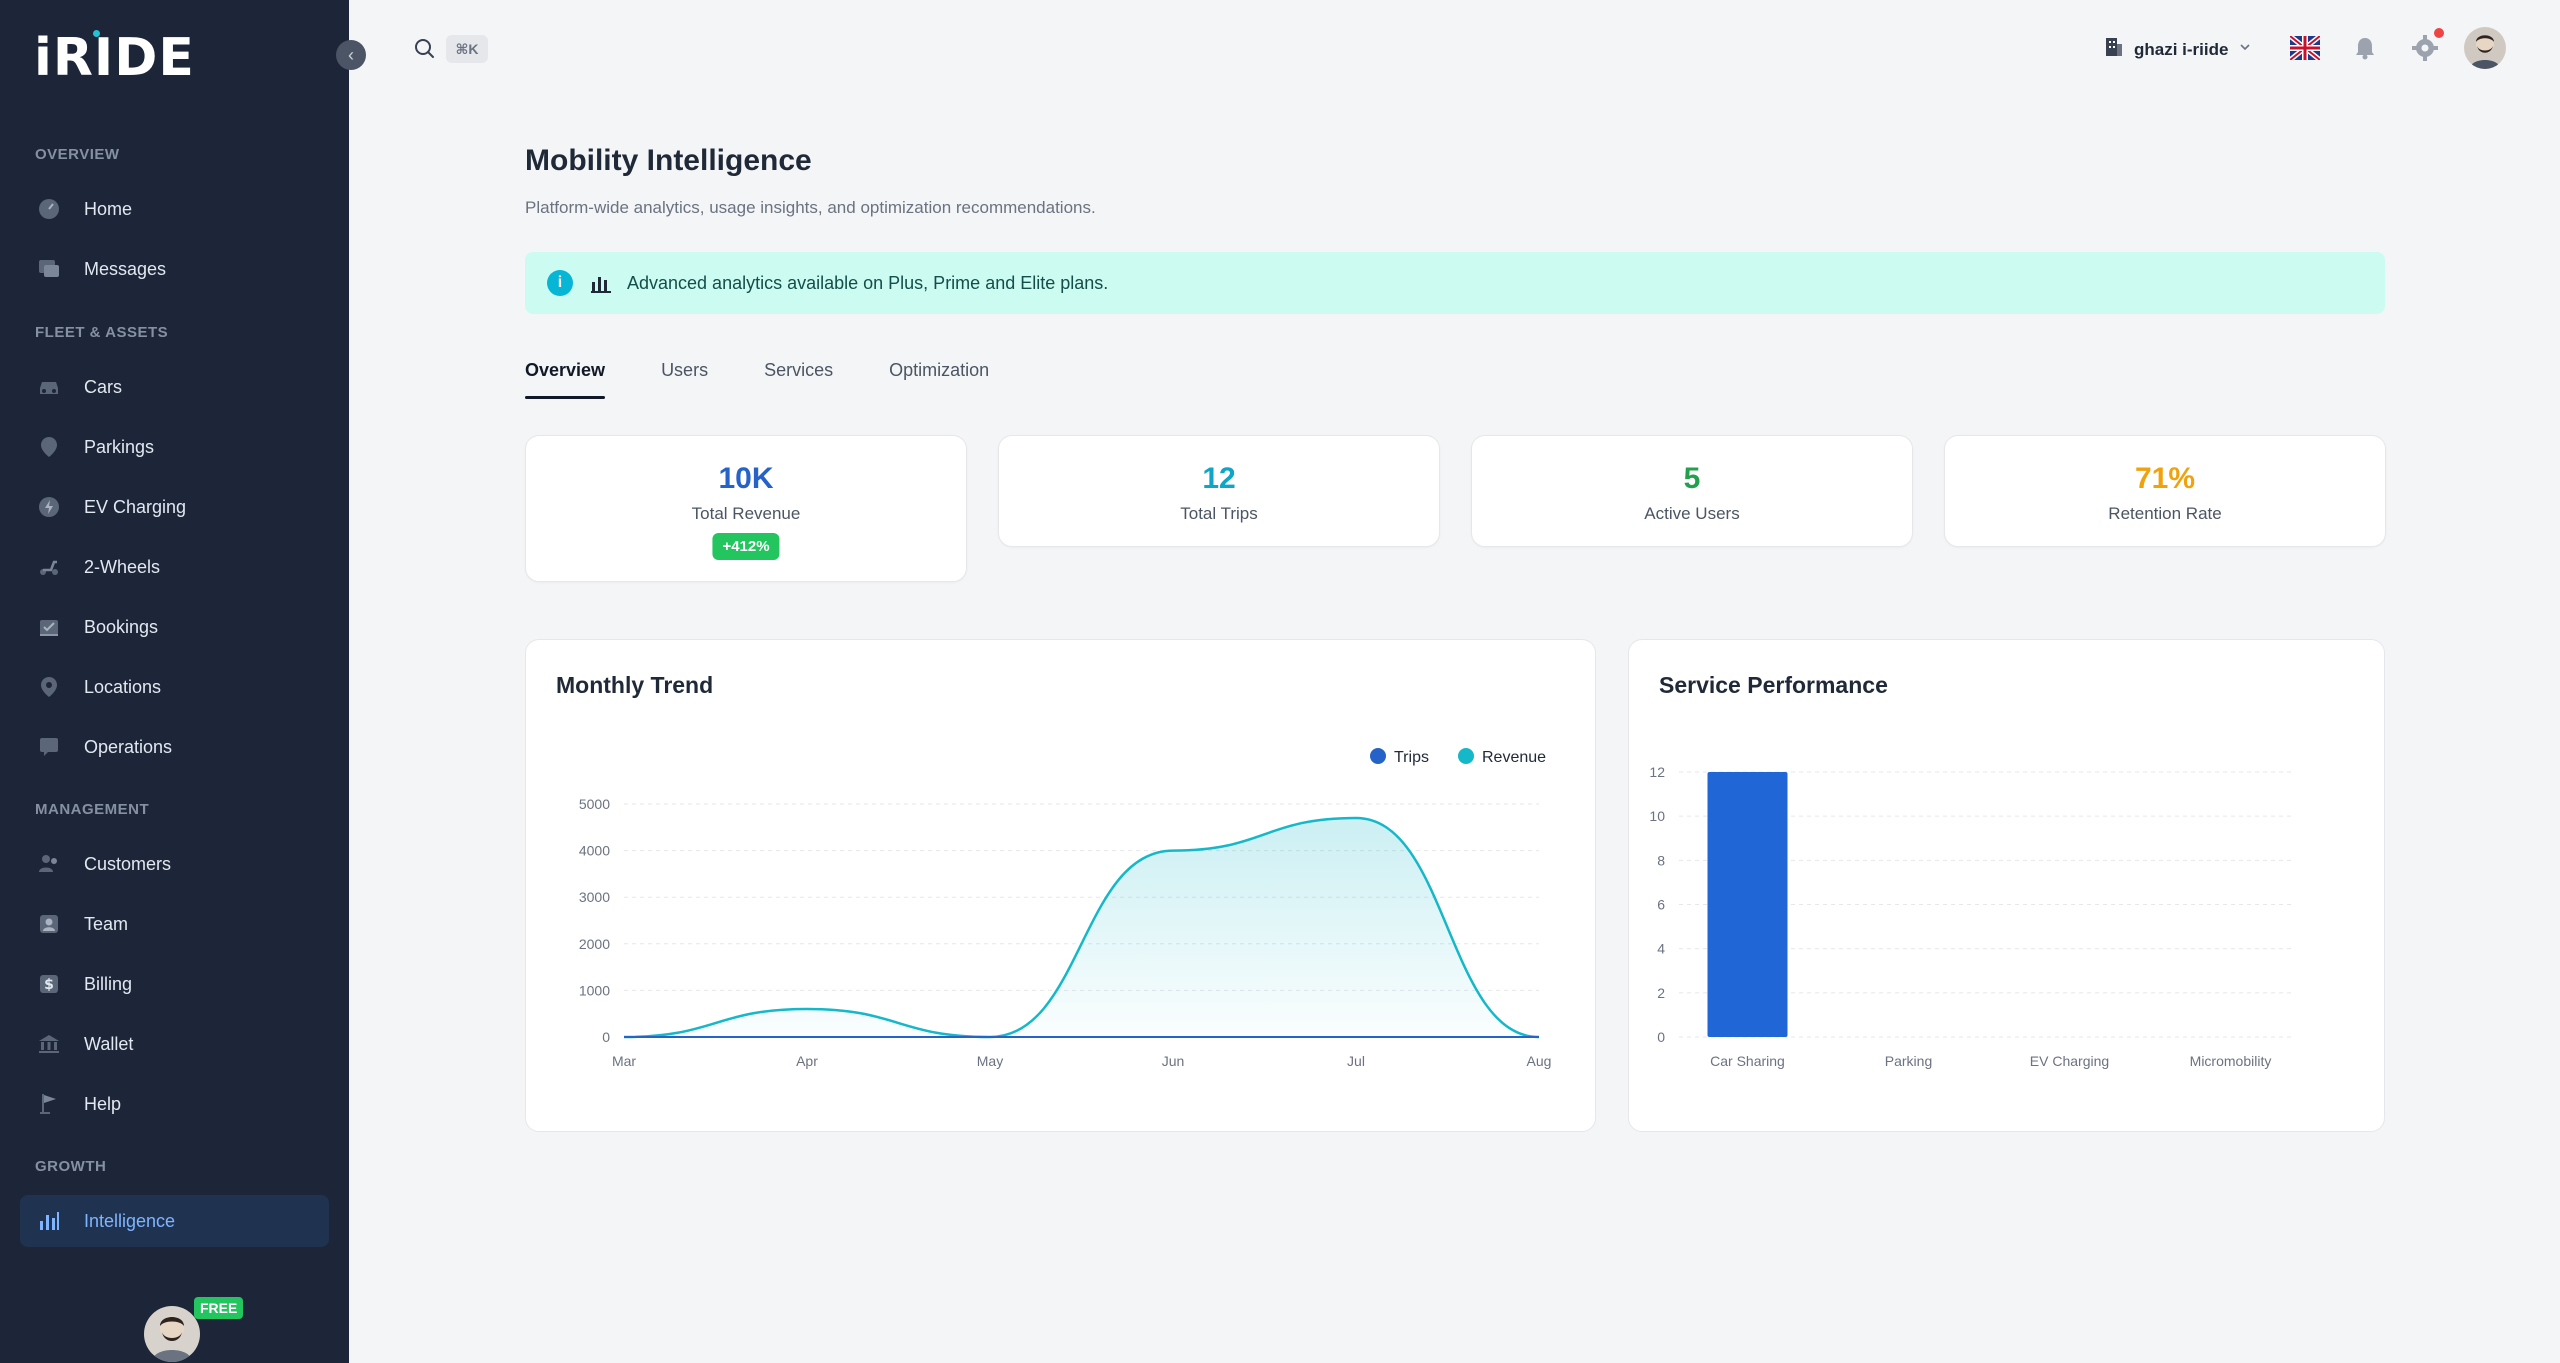  I want to click on collapse-sidebar-button: ‹, so click(351, 55).